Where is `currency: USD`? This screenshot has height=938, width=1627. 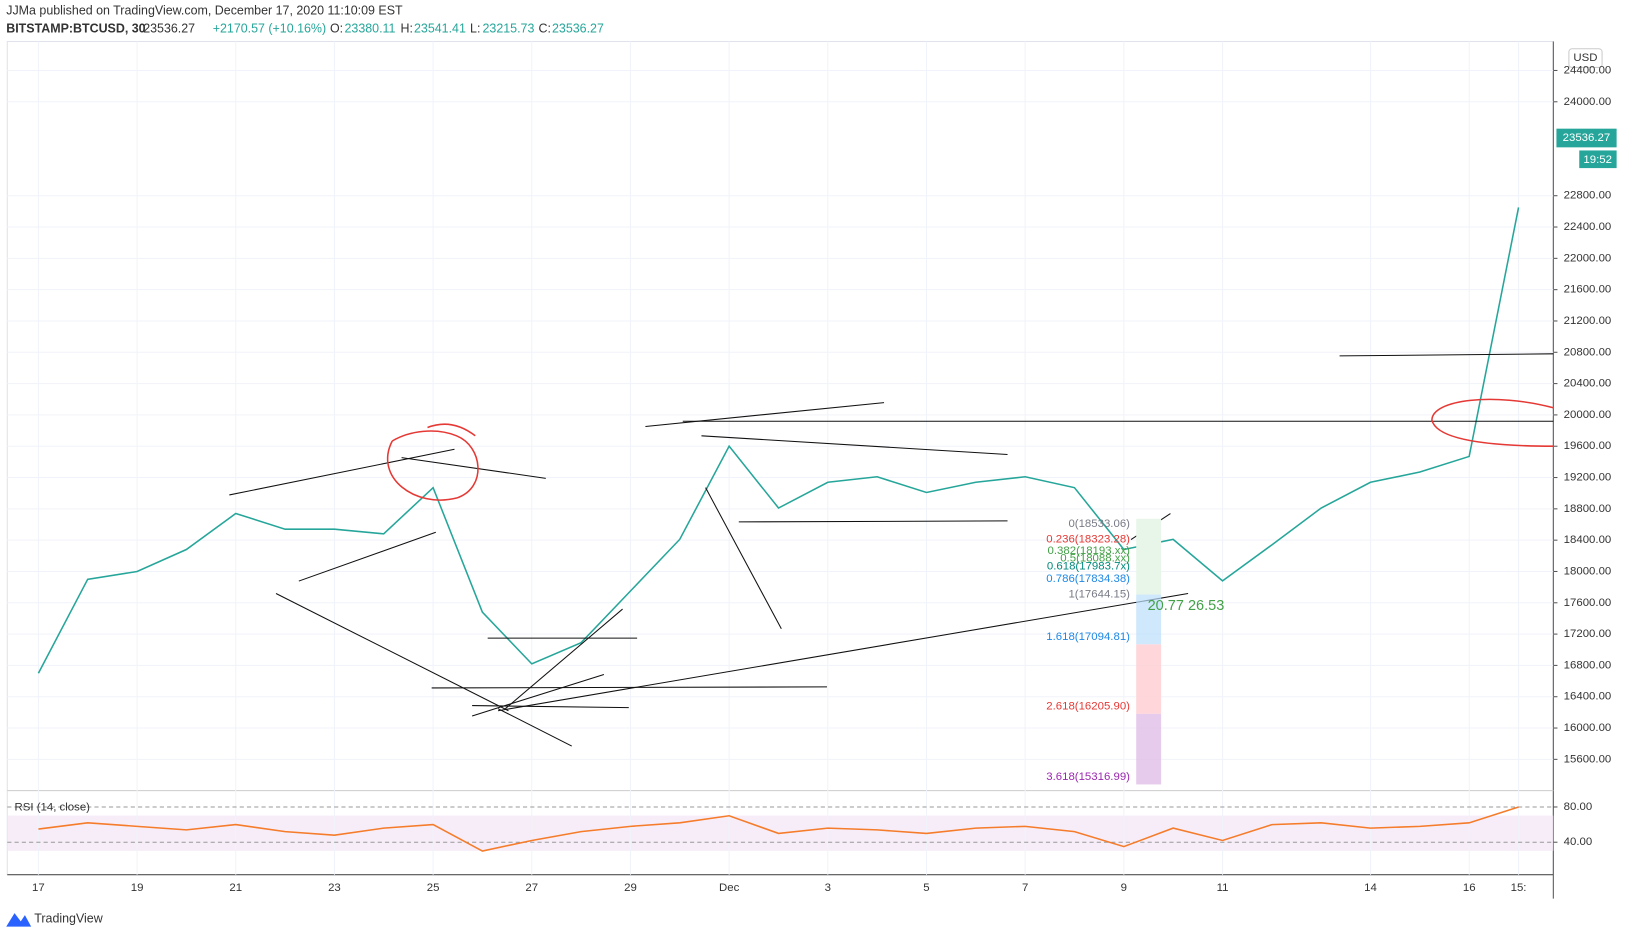
currency: USD is located at coordinates (1585, 58).